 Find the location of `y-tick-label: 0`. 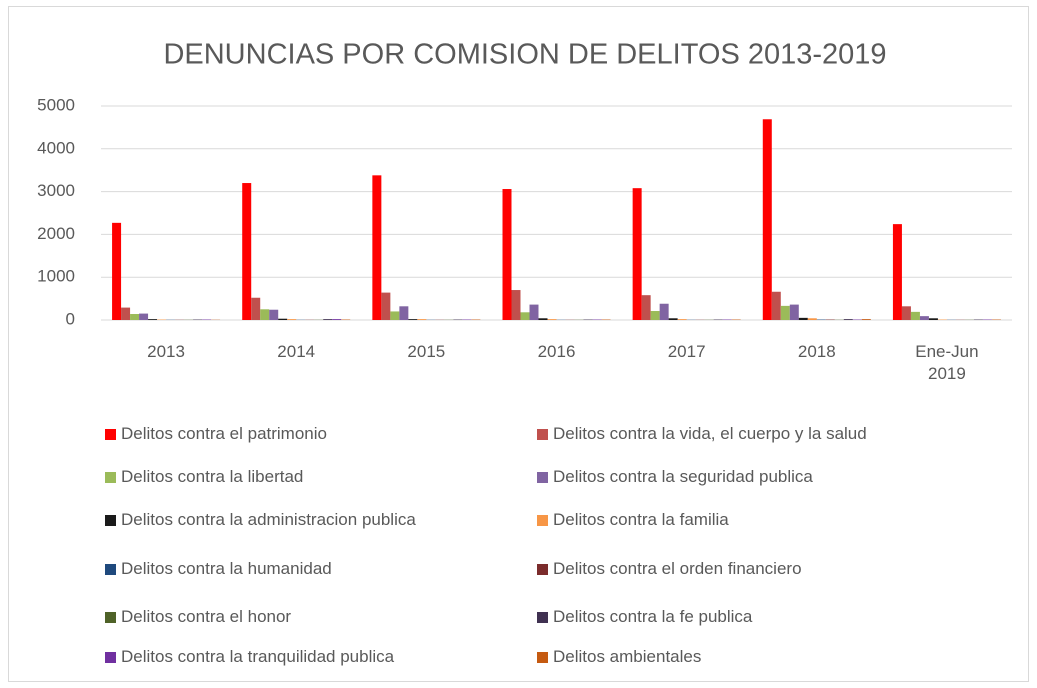

y-tick-label: 0 is located at coordinates (70, 318).